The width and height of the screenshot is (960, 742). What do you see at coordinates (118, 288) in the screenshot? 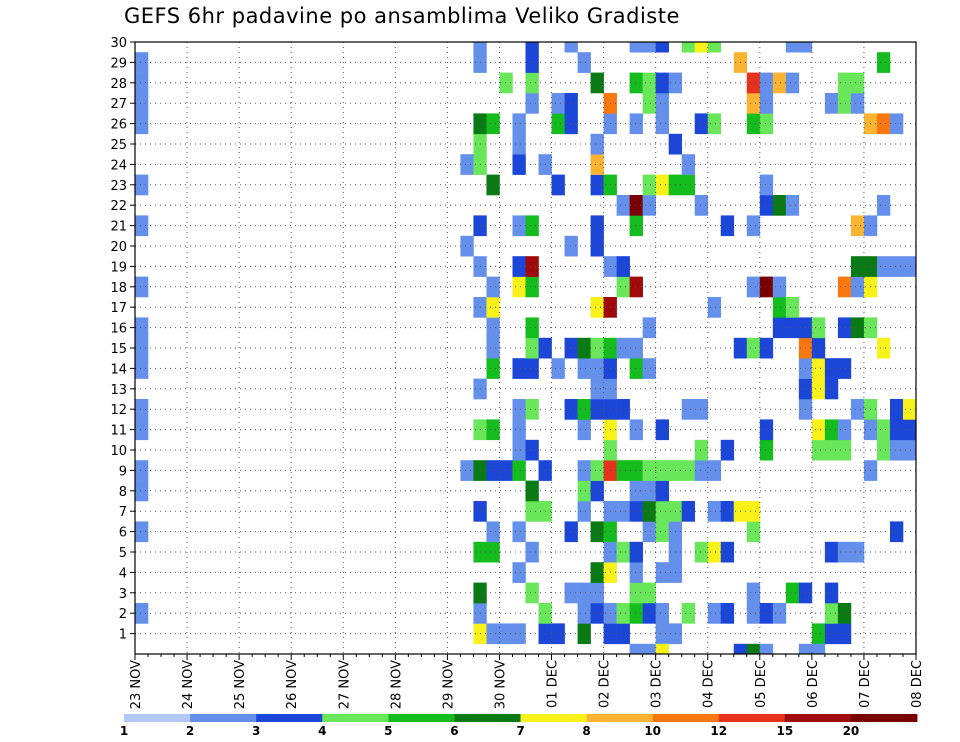
I see `y-tick-label: 18` at bounding box center [118, 288].